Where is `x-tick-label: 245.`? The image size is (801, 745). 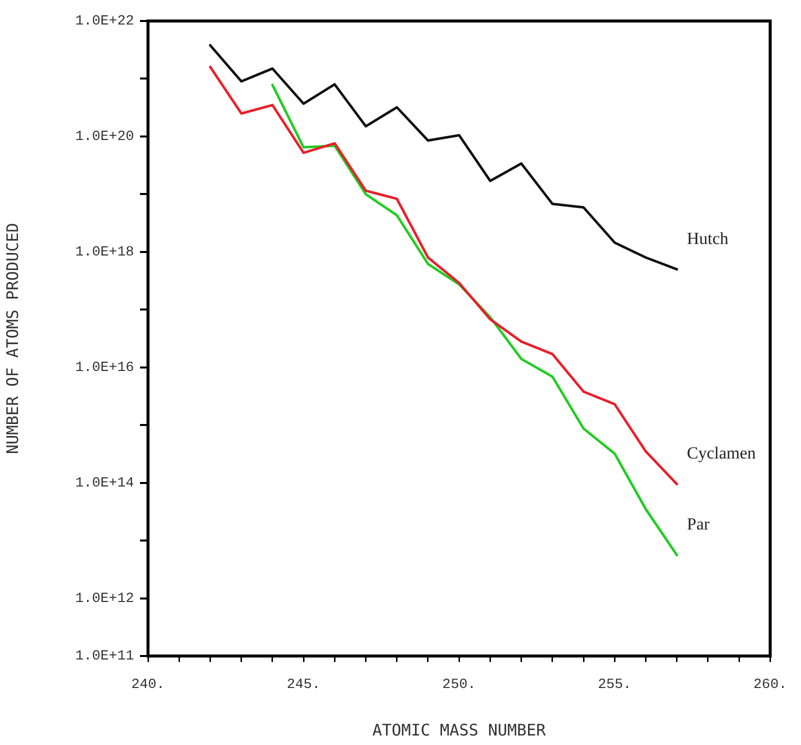
x-tick-label: 245. is located at coordinates (303, 685).